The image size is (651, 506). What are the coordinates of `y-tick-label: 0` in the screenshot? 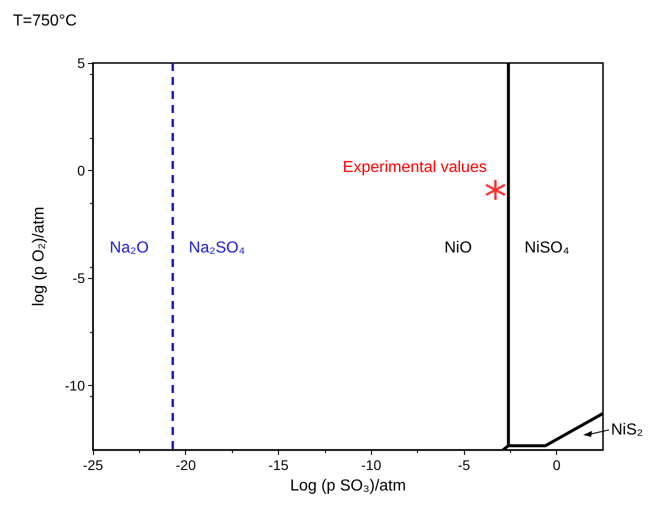 It's located at (81, 170).